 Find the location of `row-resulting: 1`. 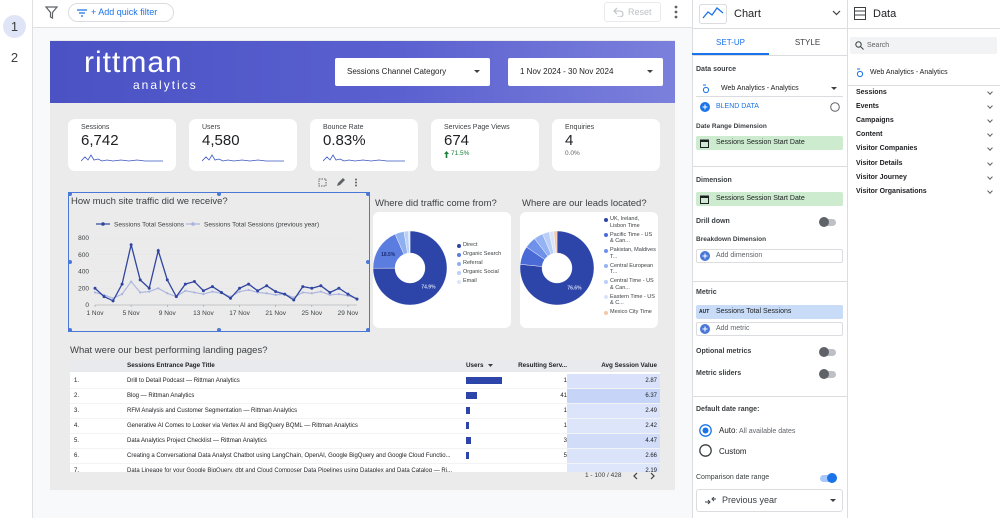

row-resulting: 1 is located at coordinates (565, 381).